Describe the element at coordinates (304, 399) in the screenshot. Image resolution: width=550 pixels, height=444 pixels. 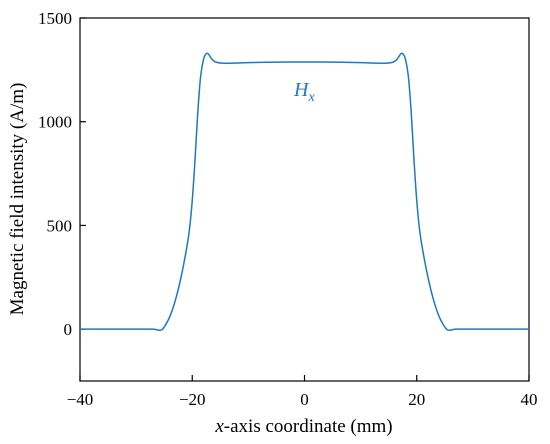
I see `x-tick-label: 0` at that location.